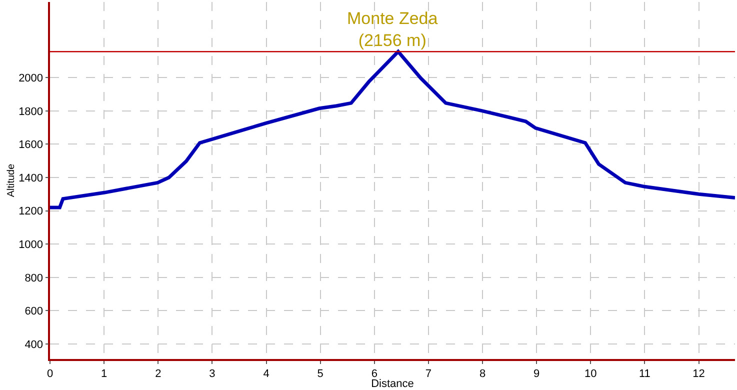 The width and height of the screenshot is (737, 390). I want to click on x-tick-label: 9, so click(537, 374).